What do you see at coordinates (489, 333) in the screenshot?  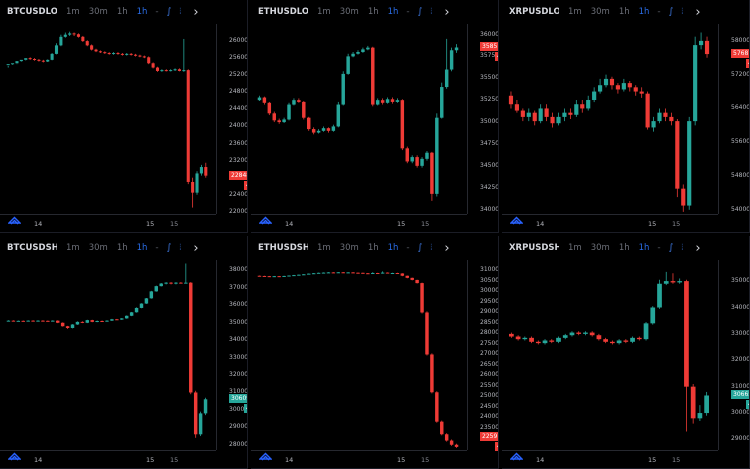 I see `price-tick-label: 280000.0000` at bounding box center [489, 333].